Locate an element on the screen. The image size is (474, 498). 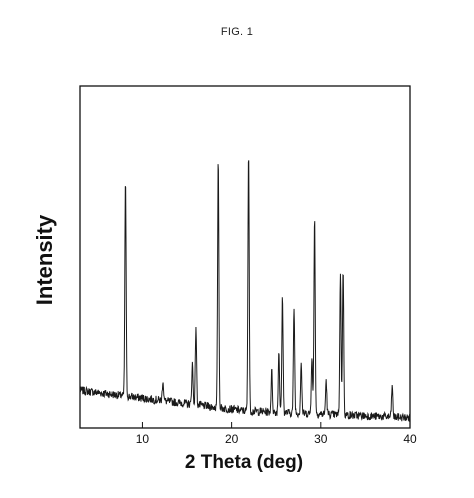
x-tick-label: 20 is located at coordinates (232, 439).